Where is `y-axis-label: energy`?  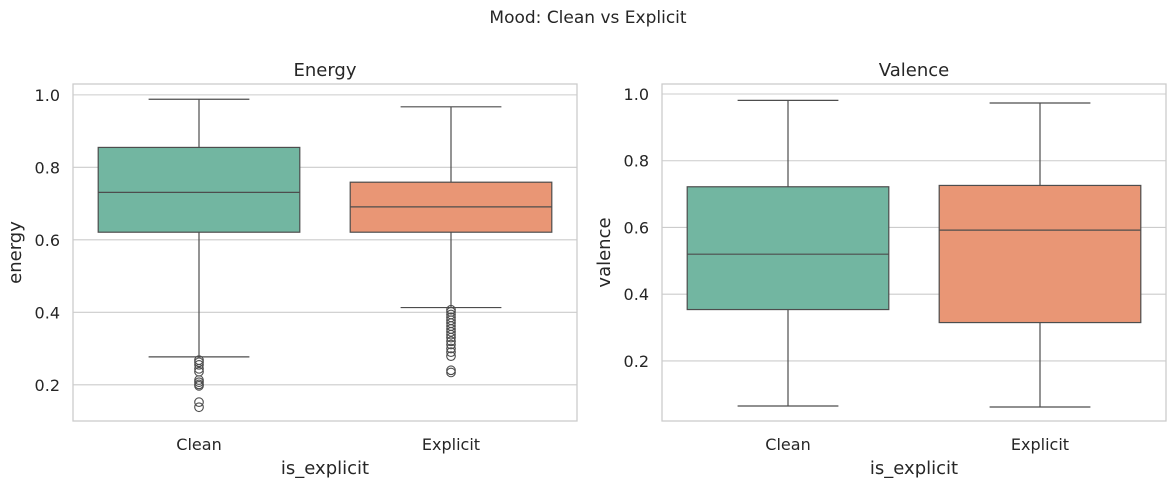 y-axis-label: energy is located at coordinates (15, 252).